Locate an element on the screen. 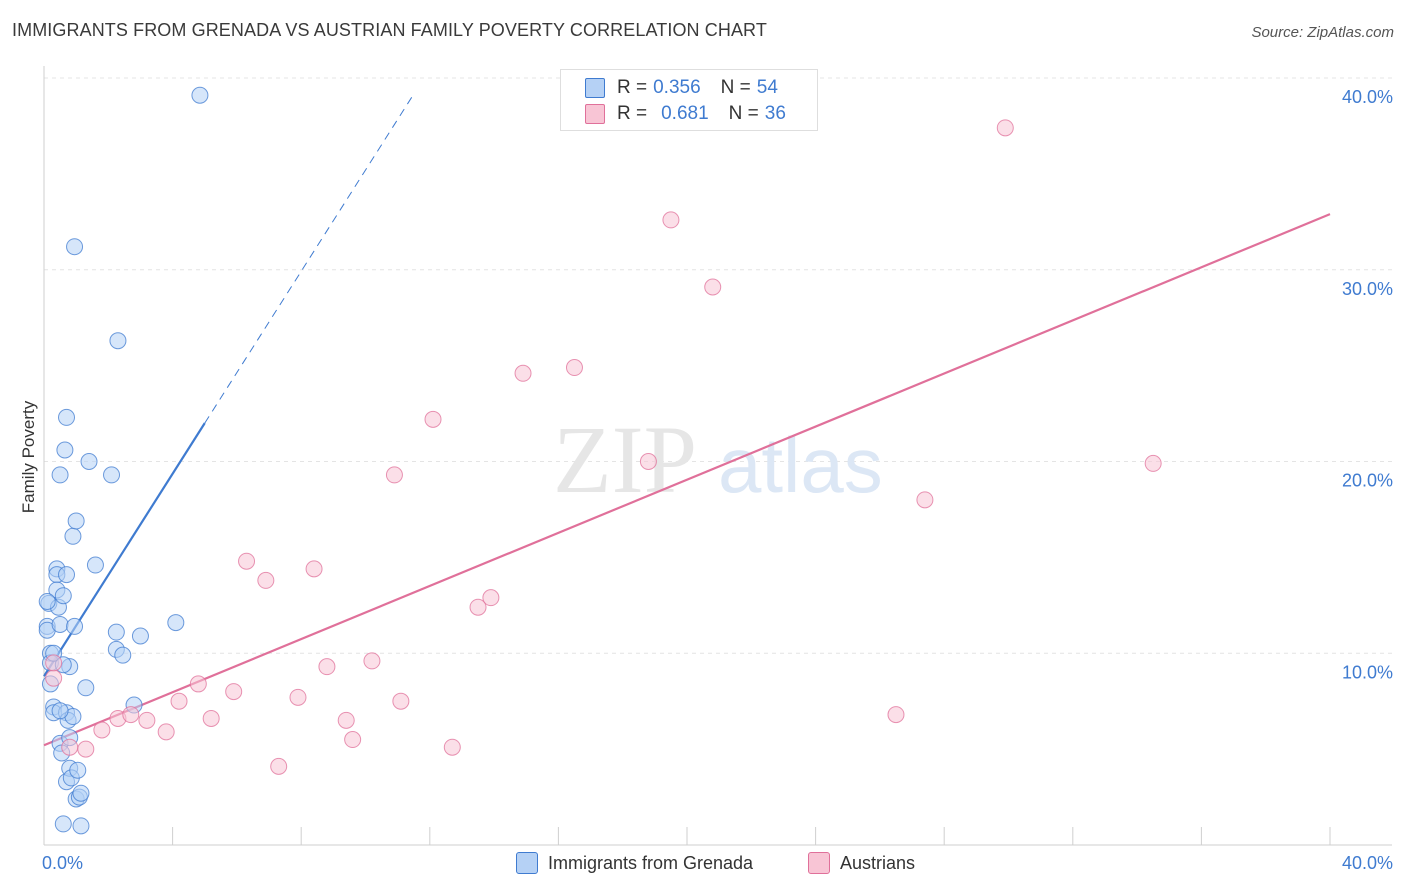 This screenshot has height=892, width=1406. legend-n-value: 36 is located at coordinates (775, 113).